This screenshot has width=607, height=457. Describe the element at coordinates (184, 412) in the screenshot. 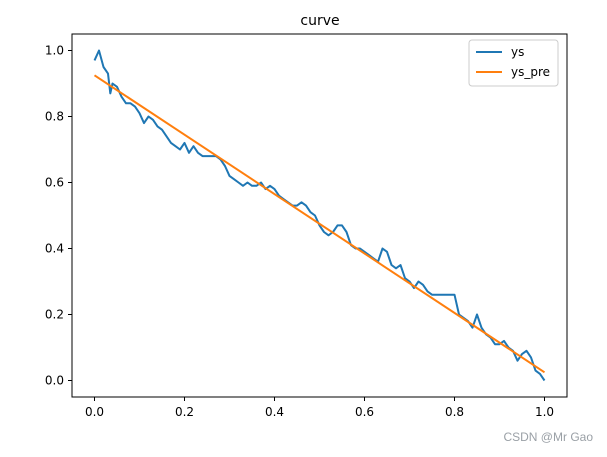

I see `x-tick-label: 0.2` at that location.